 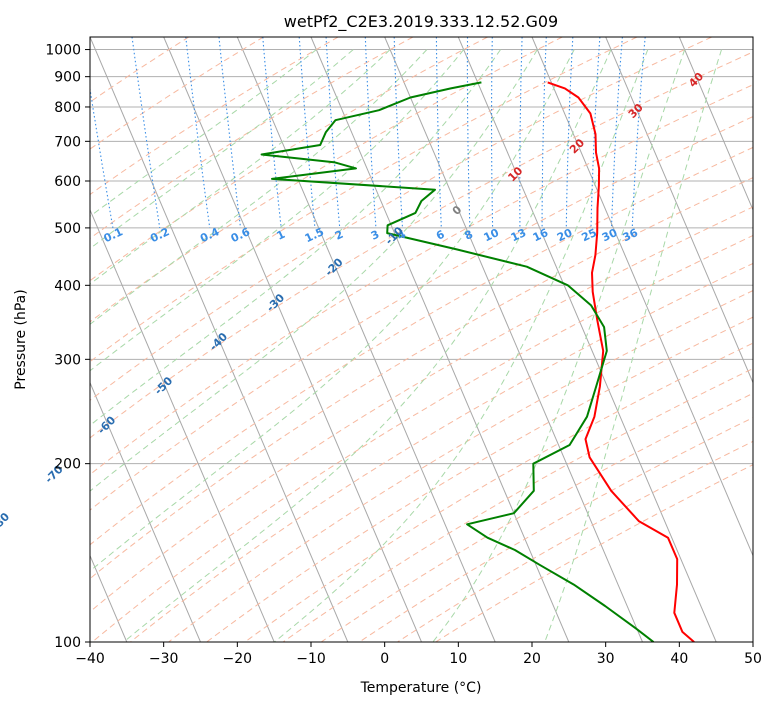 I want to click on x-tick-label: −20, so click(x=238, y=659).